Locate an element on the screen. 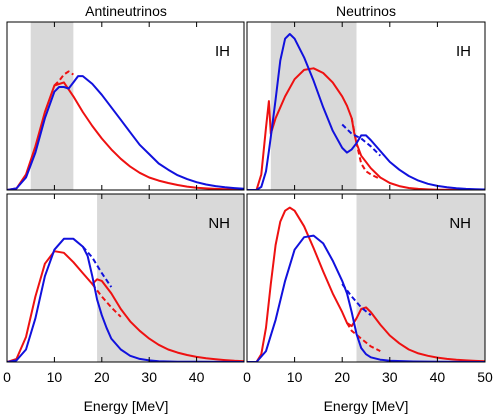 The image size is (498, 416). column-title-antineutrinos: Antineutrinos is located at coordinates (126, 11).